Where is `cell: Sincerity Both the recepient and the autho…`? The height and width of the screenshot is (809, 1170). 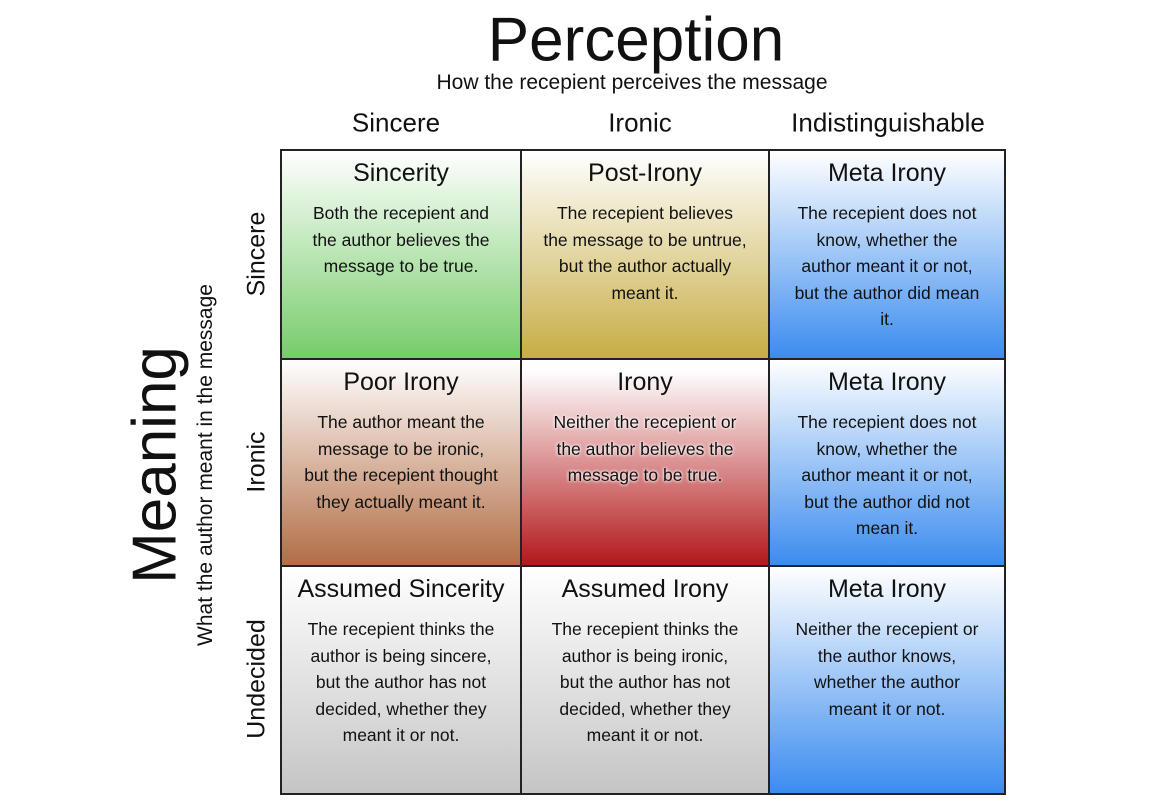 cell: Sincerity Both the recepient and the autho… is located at coordinates (401, 254).